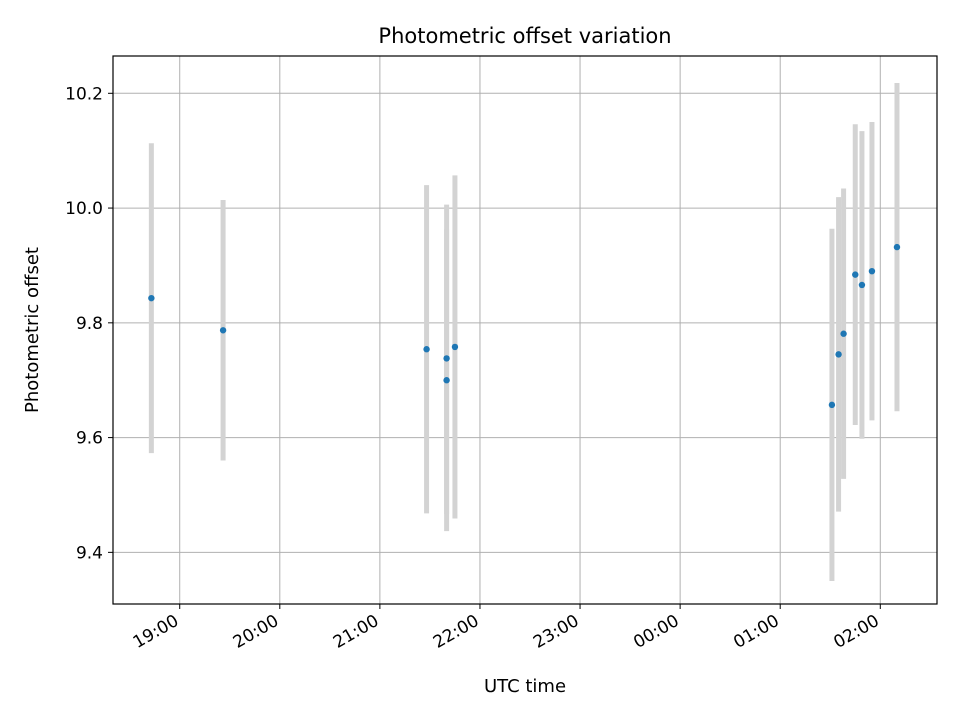 The height and width of the screenshot is (720, 960). Describe the element at coordinates (456, 632) in the screenshot. I see `x-tick-label: 22:00` at that location.